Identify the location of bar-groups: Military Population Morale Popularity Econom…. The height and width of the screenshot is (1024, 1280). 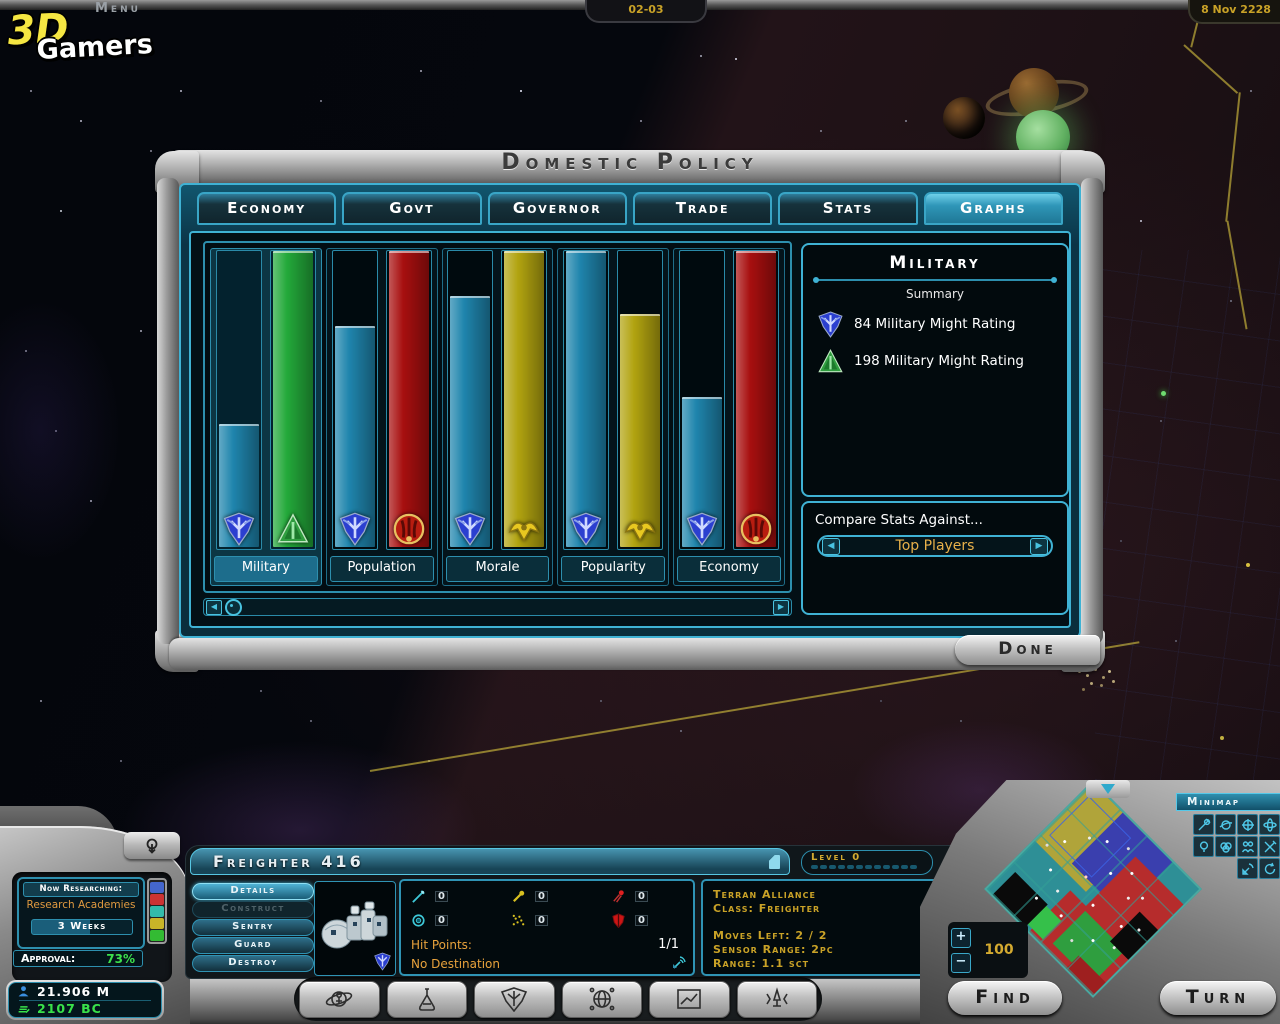
(497, 417).